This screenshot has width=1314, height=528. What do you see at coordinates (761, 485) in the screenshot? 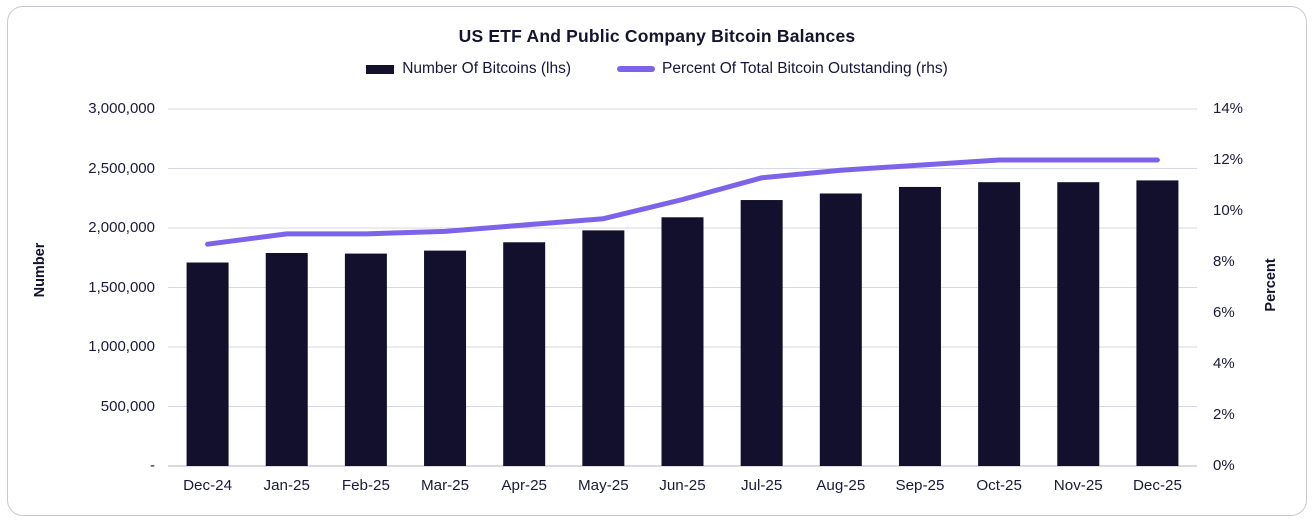
I see `x-label-Jul-25: Jul-25` at bounding box center [761, 485].